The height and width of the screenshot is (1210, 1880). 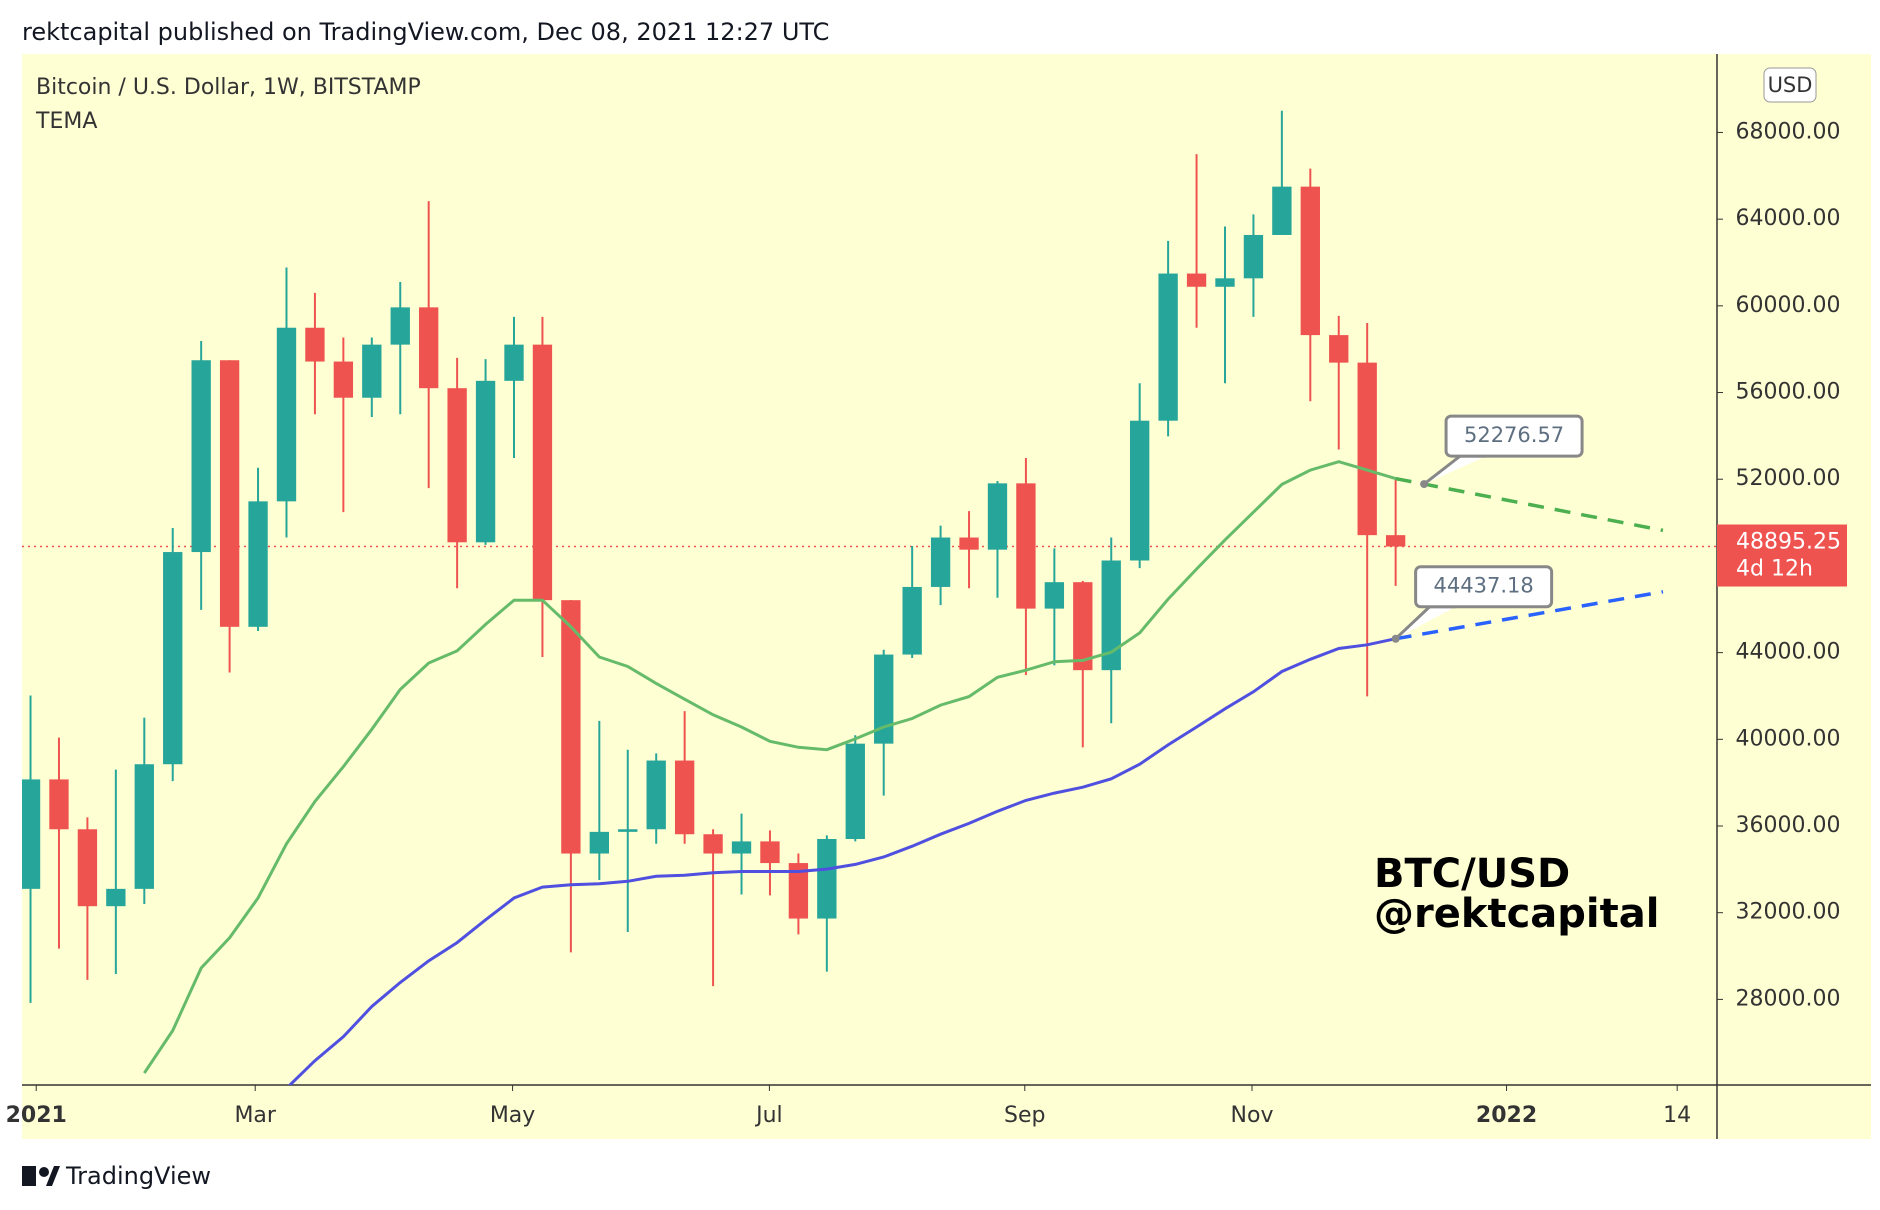 I want to click on last-price-label: 48895.25, so click(x=1788, y=542).